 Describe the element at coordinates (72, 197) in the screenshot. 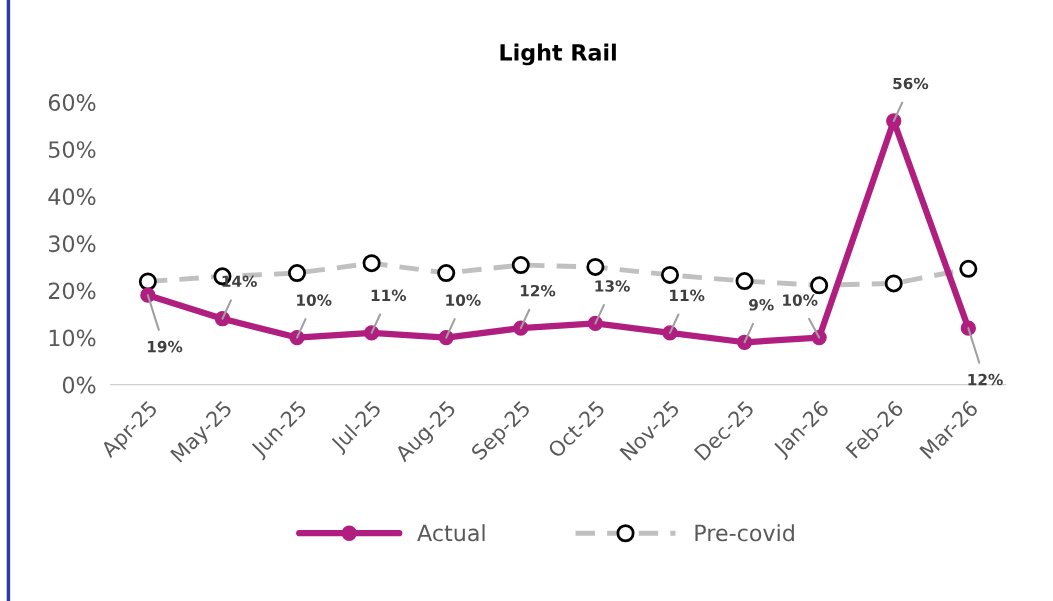

I see `y-tick-label: 40%` at that location.